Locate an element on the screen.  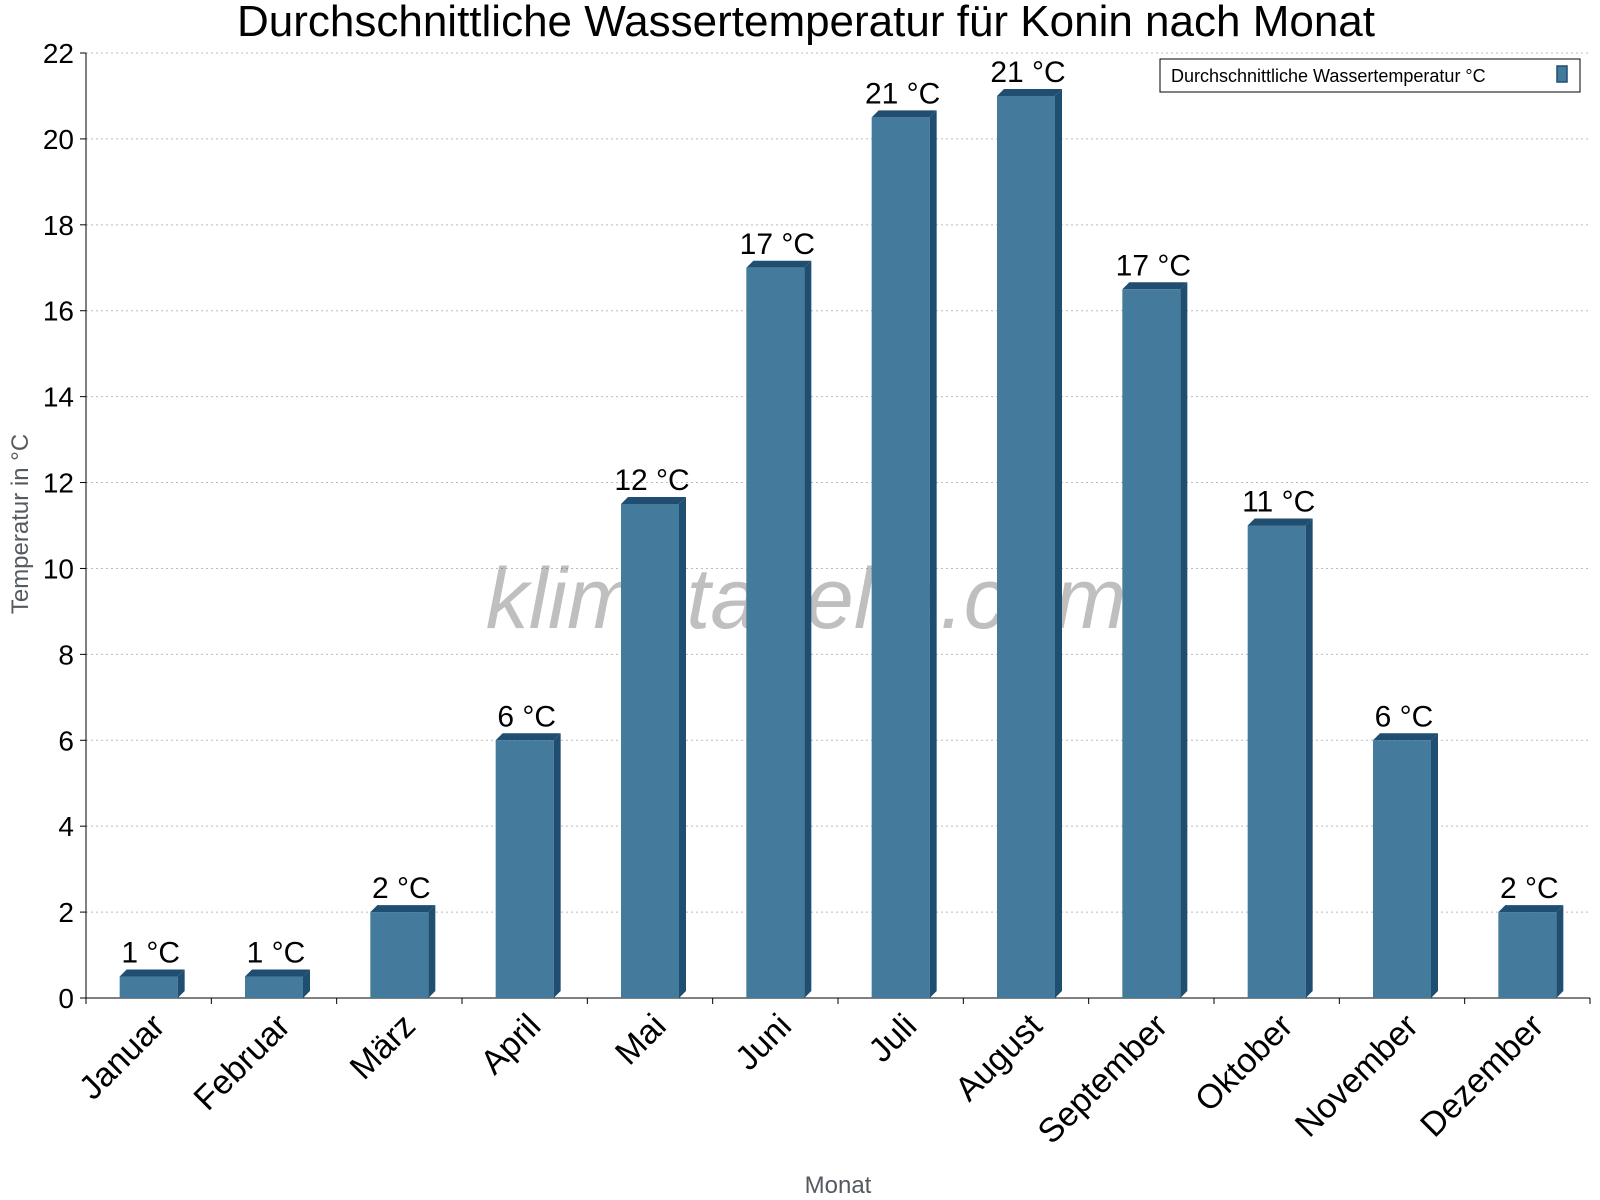
legend-label: Durchschnittliche Wassertemperatur °C is located at coordinates (1328, 76).